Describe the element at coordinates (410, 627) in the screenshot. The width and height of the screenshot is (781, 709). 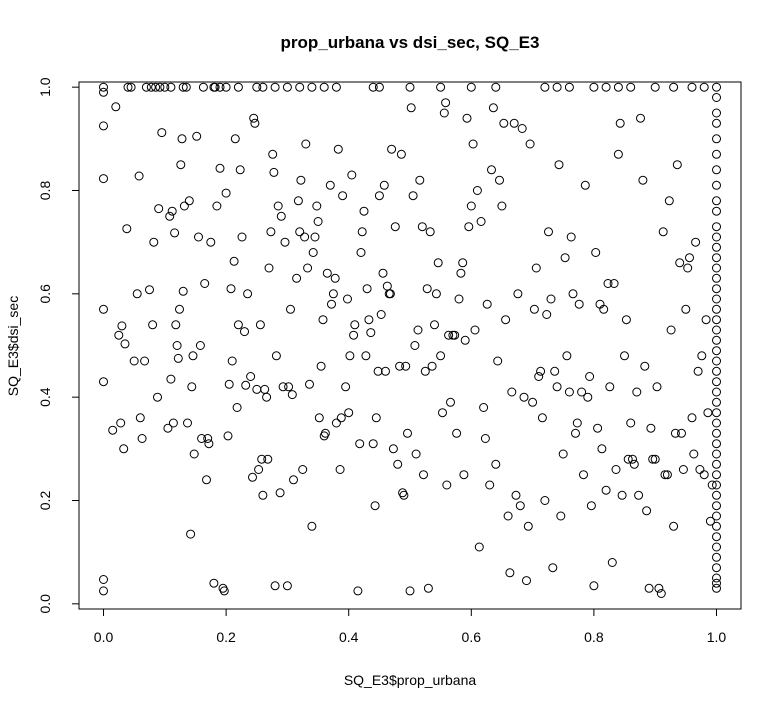
I see `x-axis: 0.0 0.2 0.4 0.6 0.8 1.0` at that location.